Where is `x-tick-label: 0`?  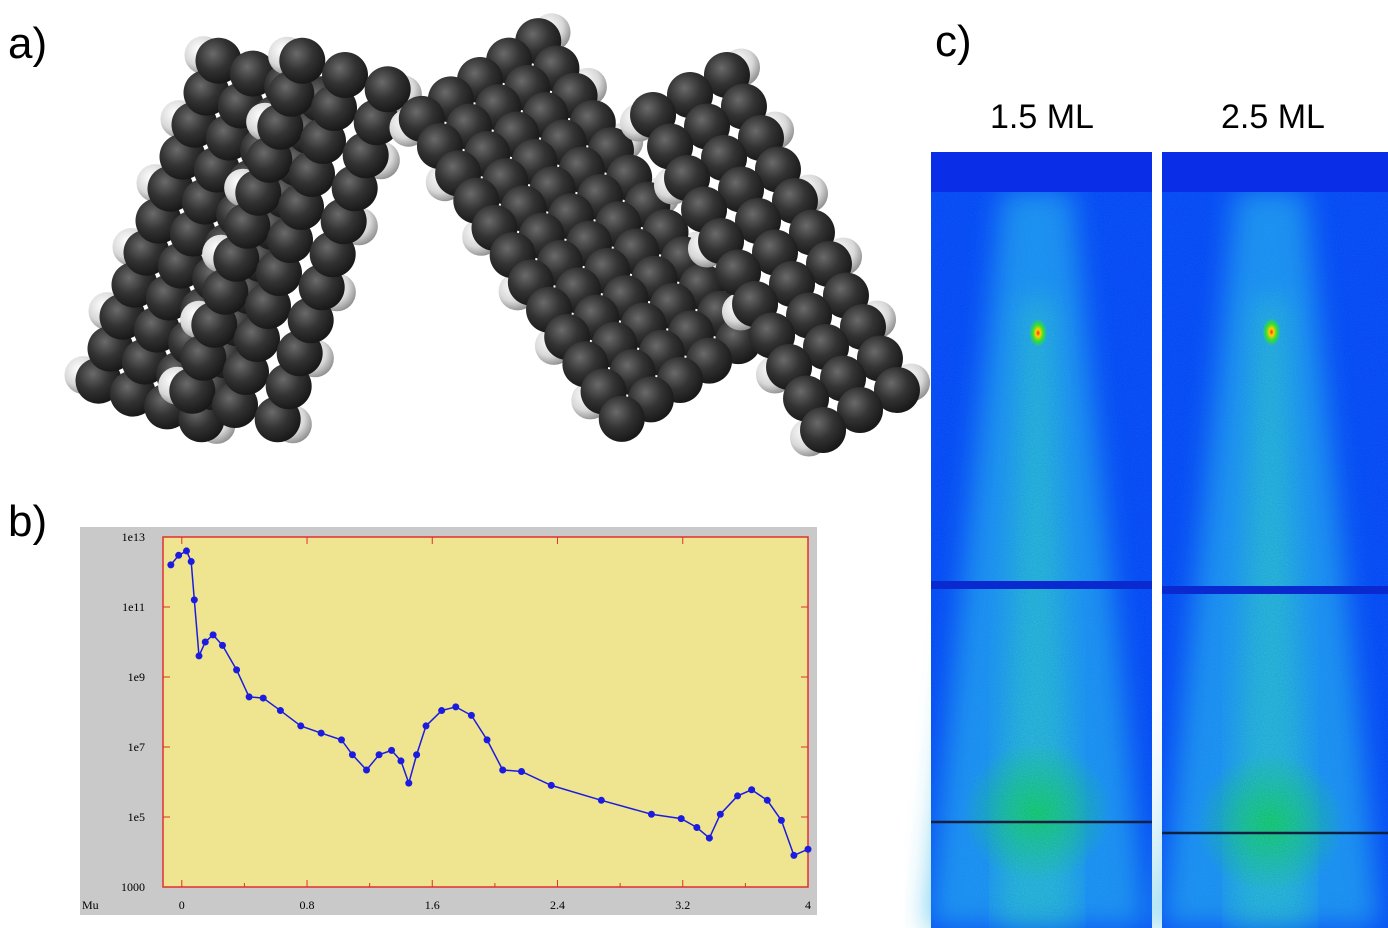
x-tick-label: 0 is located at coordinates (182, 905).